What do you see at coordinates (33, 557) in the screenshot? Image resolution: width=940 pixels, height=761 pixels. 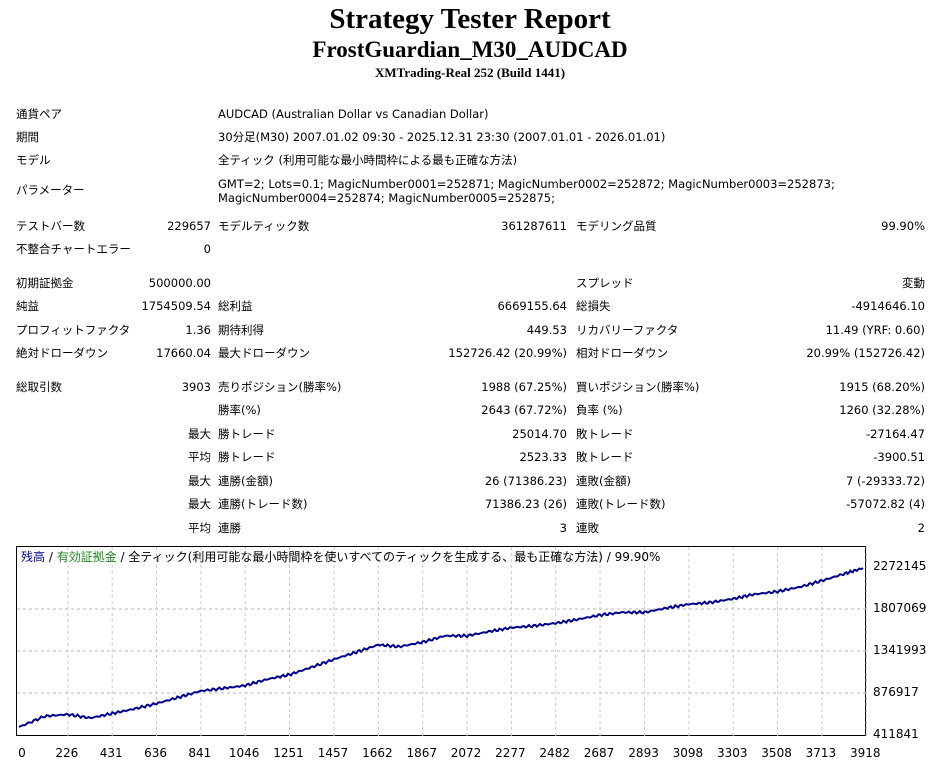 I see `legend-balance: 残高` at bounding box center [33, 557].